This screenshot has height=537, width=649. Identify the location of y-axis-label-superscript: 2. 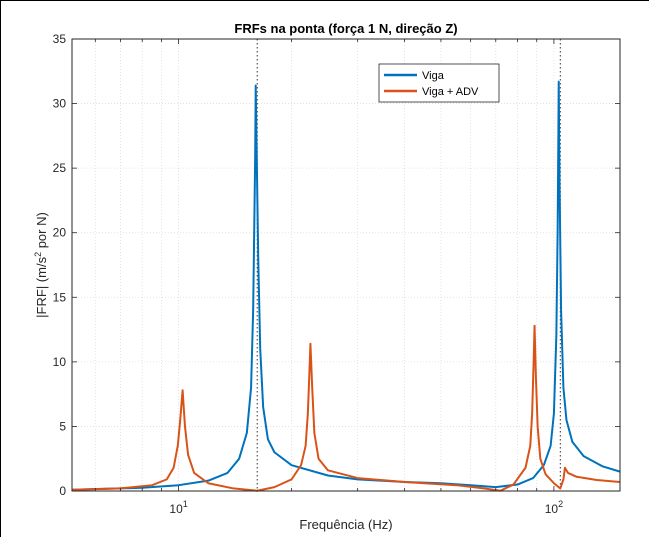
(38, 254).